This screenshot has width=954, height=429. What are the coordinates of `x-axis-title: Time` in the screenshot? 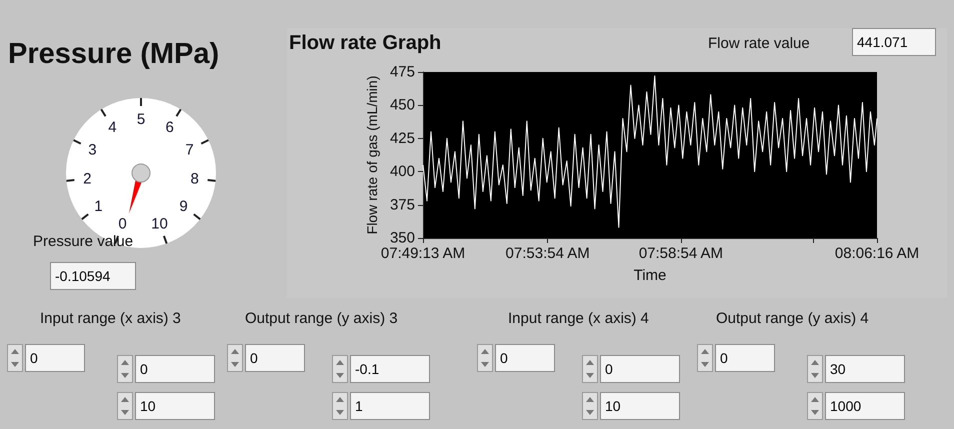 It's located at (650, 275).